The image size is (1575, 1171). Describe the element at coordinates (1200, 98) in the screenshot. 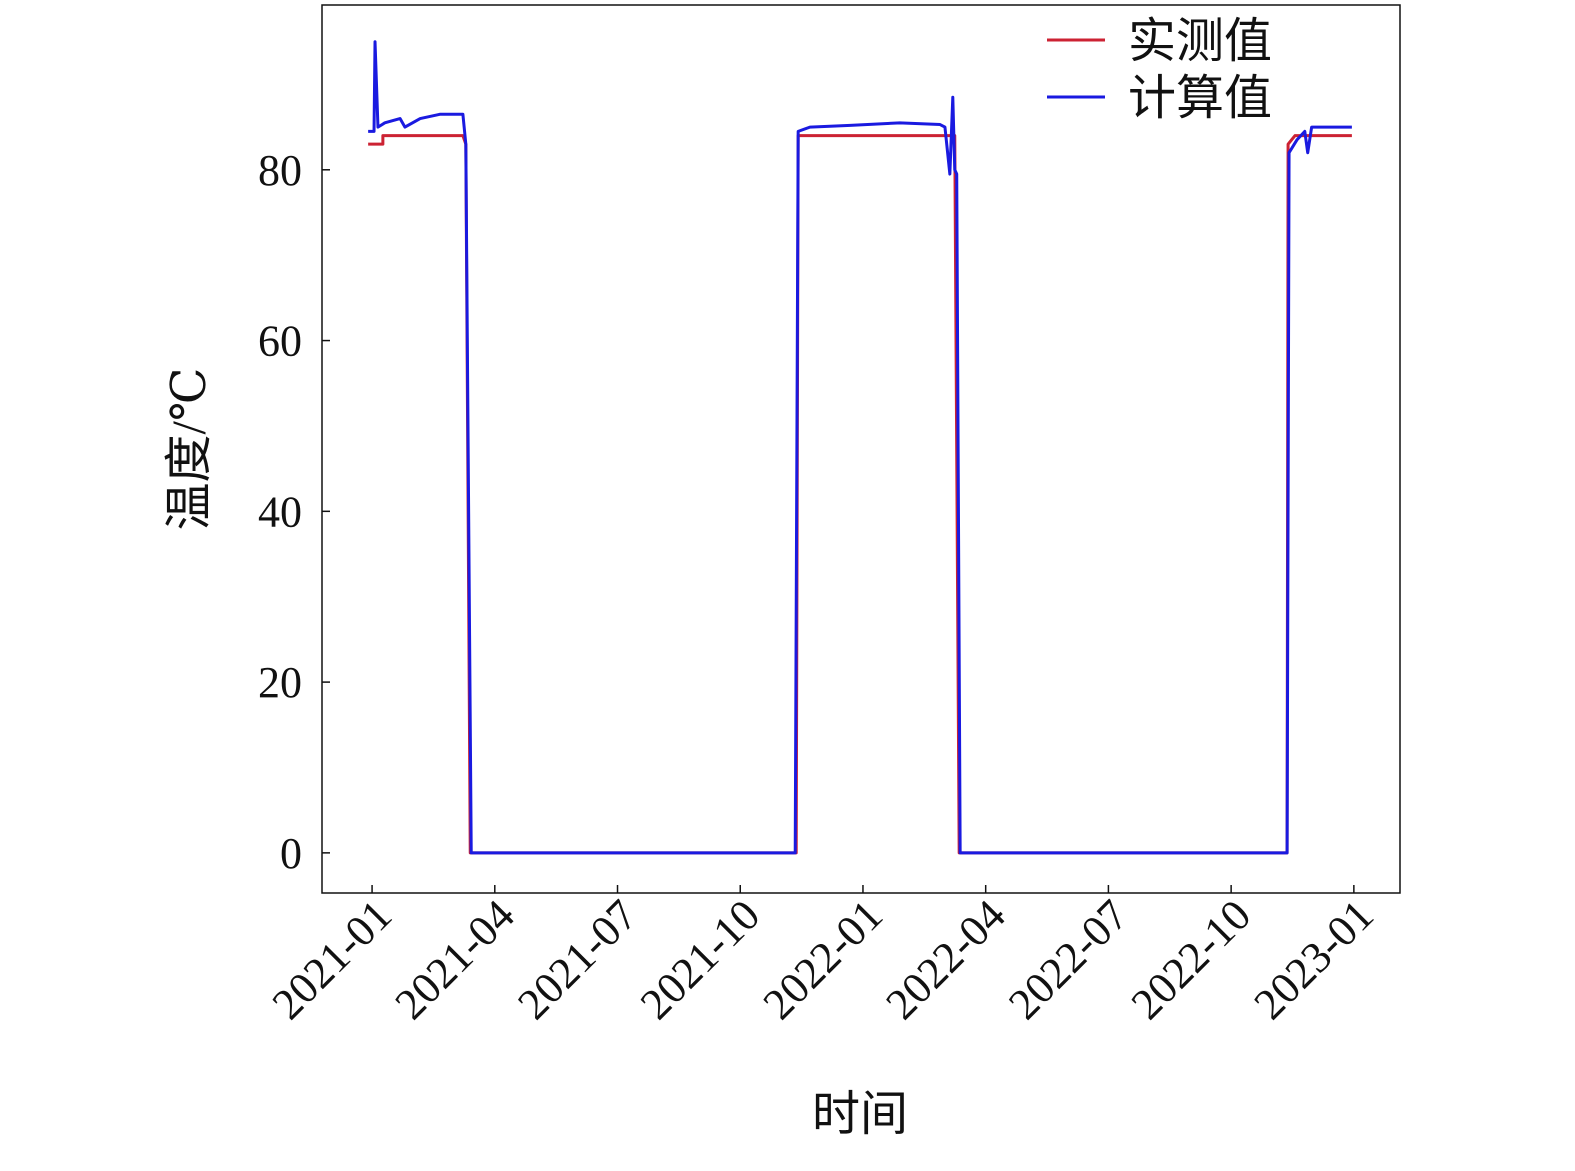

I see `legend-label: 计算值` at that location.